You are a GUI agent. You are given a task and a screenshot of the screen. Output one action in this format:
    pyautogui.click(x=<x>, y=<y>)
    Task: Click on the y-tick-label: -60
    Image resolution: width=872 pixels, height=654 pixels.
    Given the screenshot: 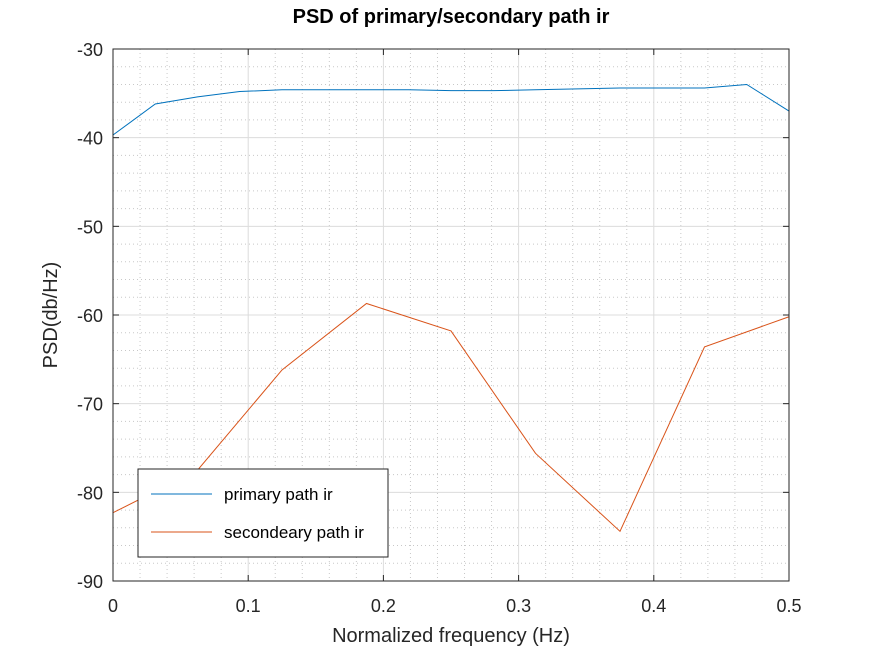 What is the action you would take?
    pyautogui.click(x=90, y=316)
    